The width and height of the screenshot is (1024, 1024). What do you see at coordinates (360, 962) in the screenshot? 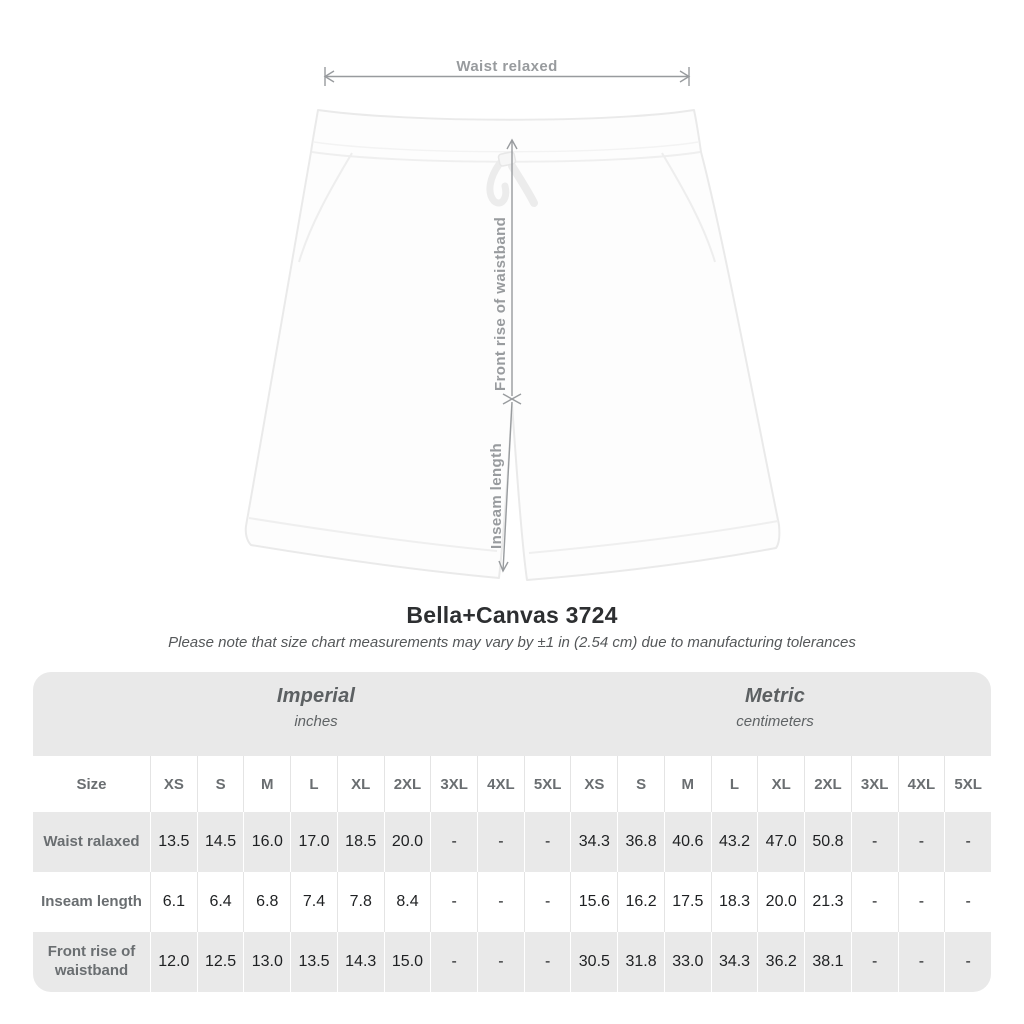
I see `value-cell: 14.3` at bounding box center [360, 962].